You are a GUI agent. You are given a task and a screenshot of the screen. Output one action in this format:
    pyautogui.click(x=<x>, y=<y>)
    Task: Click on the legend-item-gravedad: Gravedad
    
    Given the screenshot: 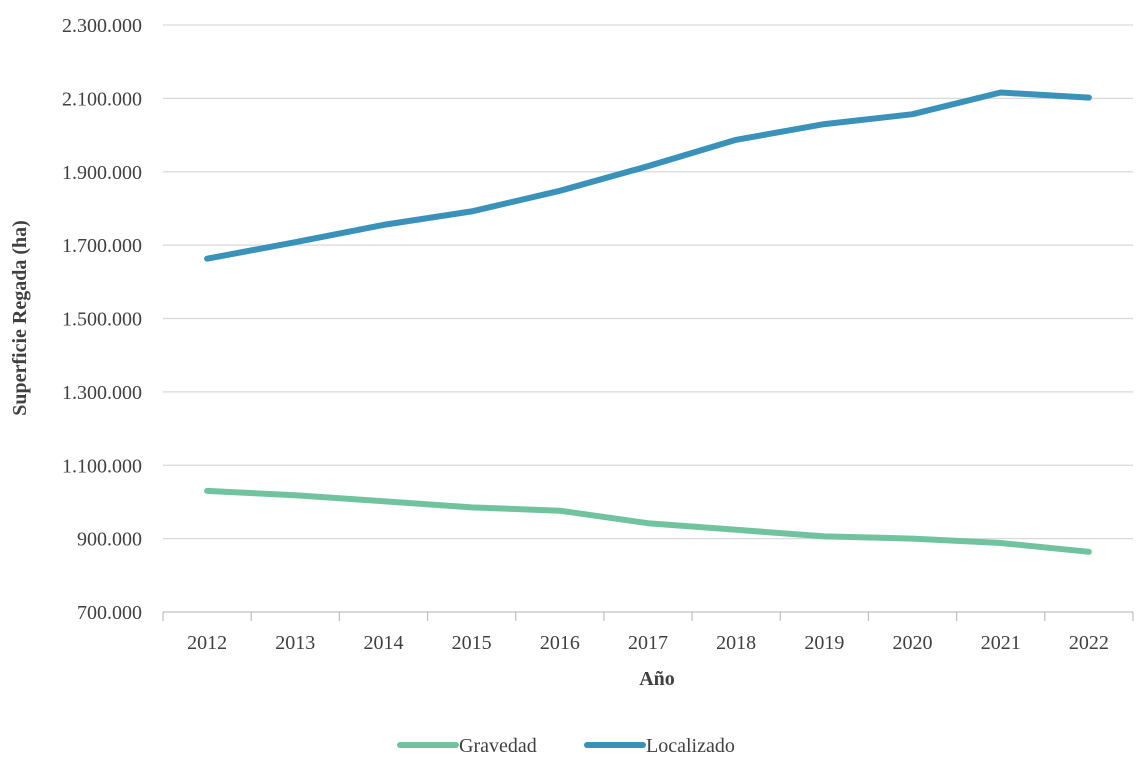 What is the action you would take?
    pyautogui.click(x=467, y=746)
    